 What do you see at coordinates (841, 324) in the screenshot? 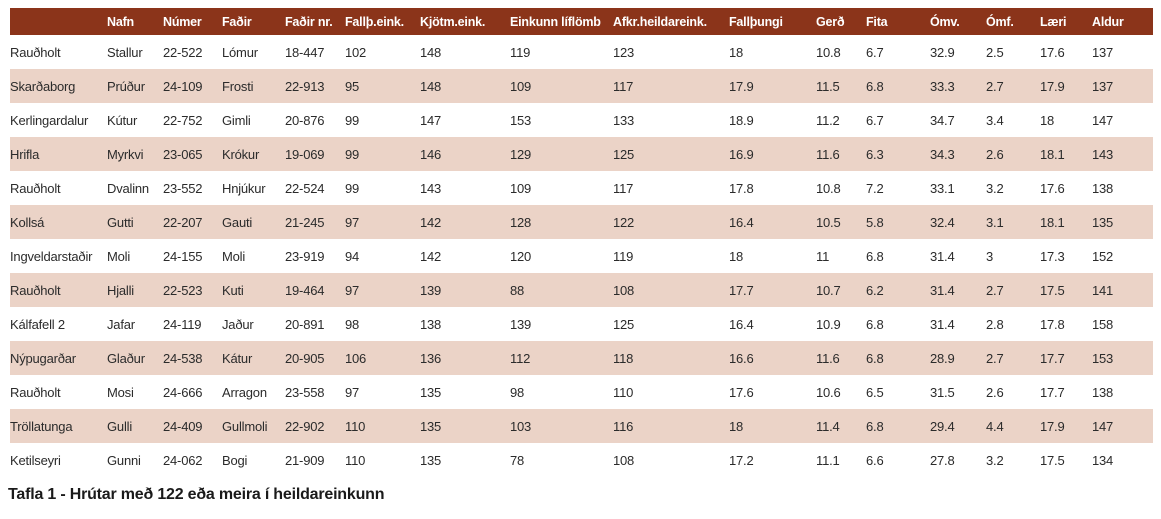
I see `table-cell: 10.9` at bounding box center [841, 324].